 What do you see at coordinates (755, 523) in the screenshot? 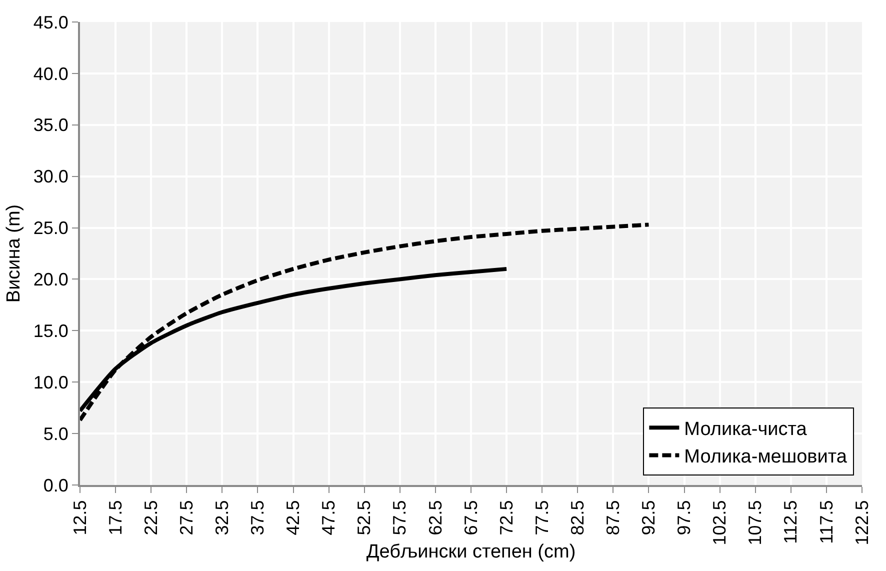
I see `x-tick-label: 107.5` at bounding box center [755, 523].